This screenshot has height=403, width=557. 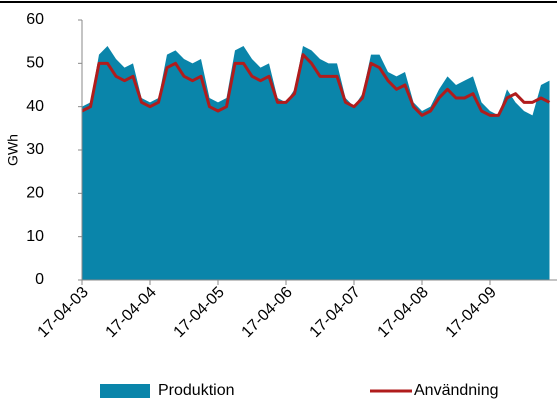 I want to click on y-axis-label: GWh, so click(x=13, y=150).